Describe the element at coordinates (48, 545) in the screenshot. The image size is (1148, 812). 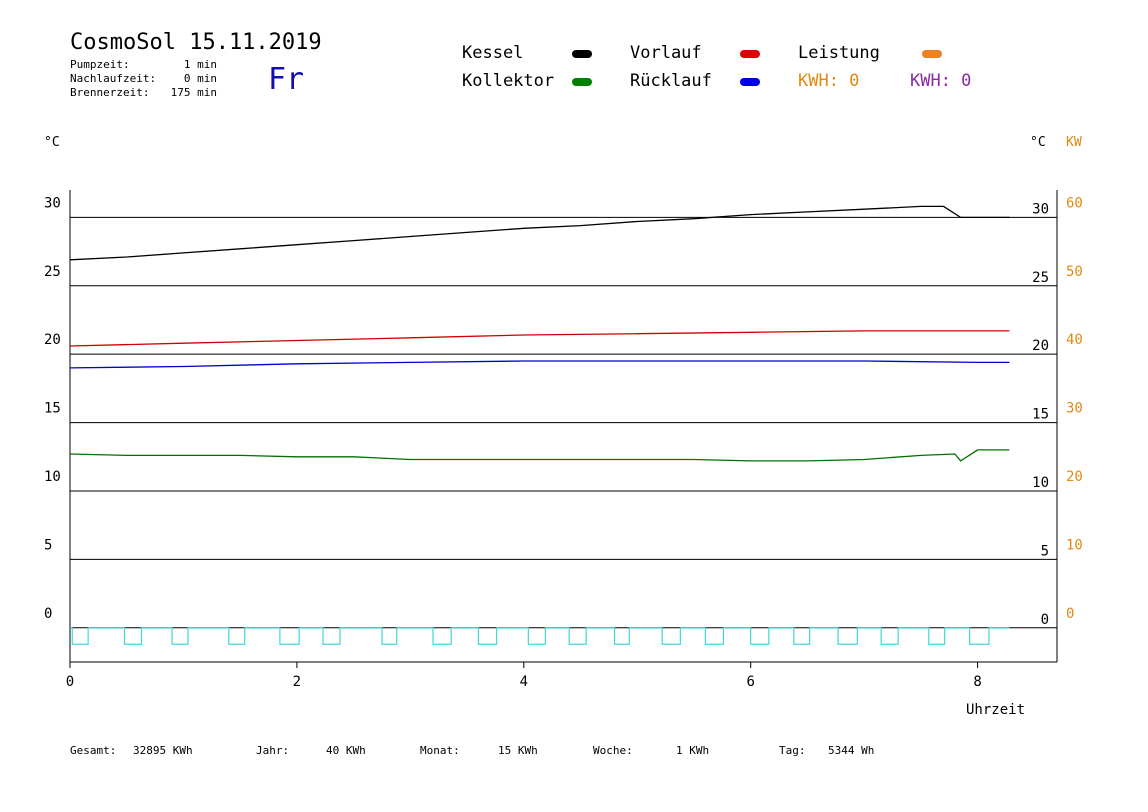
I see `y-tick-left-5: 5` at that location.